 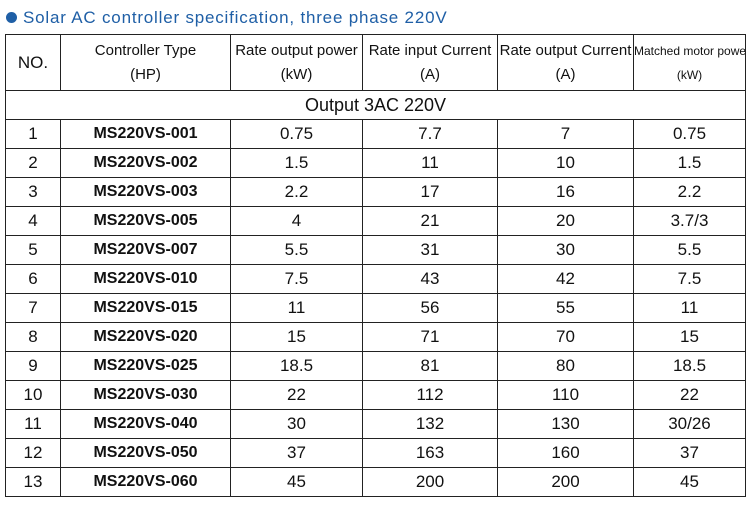 What do you see at coordinates (430, 453) in the screenshot?
I see `cell: 163` at bounding box center [430, 453].